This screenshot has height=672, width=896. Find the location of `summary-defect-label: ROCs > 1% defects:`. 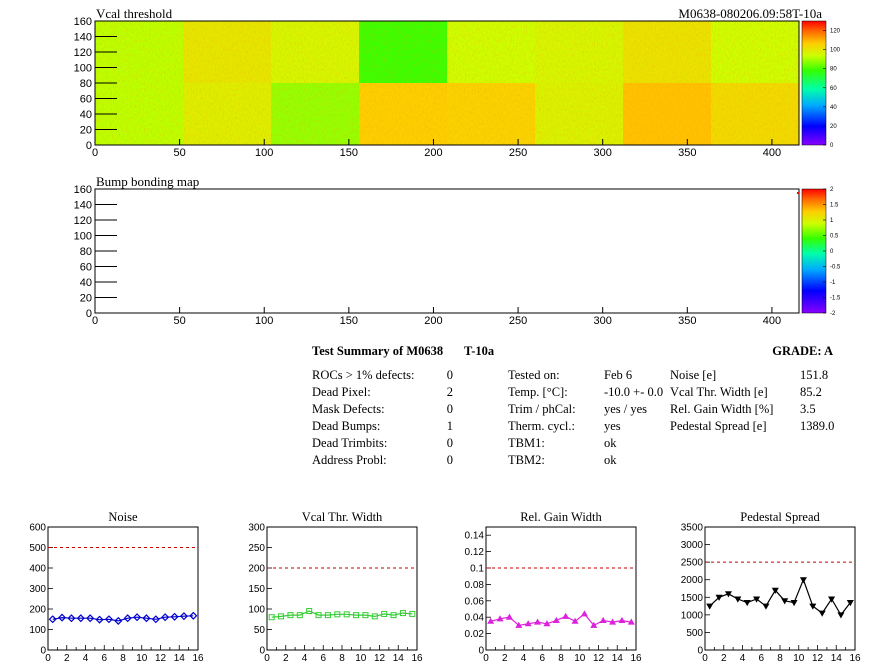

summary-defect-label: ROCs > 1% defects: is located at coordinates (363, 375).